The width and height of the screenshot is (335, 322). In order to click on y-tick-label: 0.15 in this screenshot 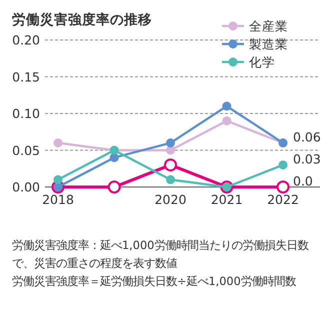, I will do `click(26, 76)`.